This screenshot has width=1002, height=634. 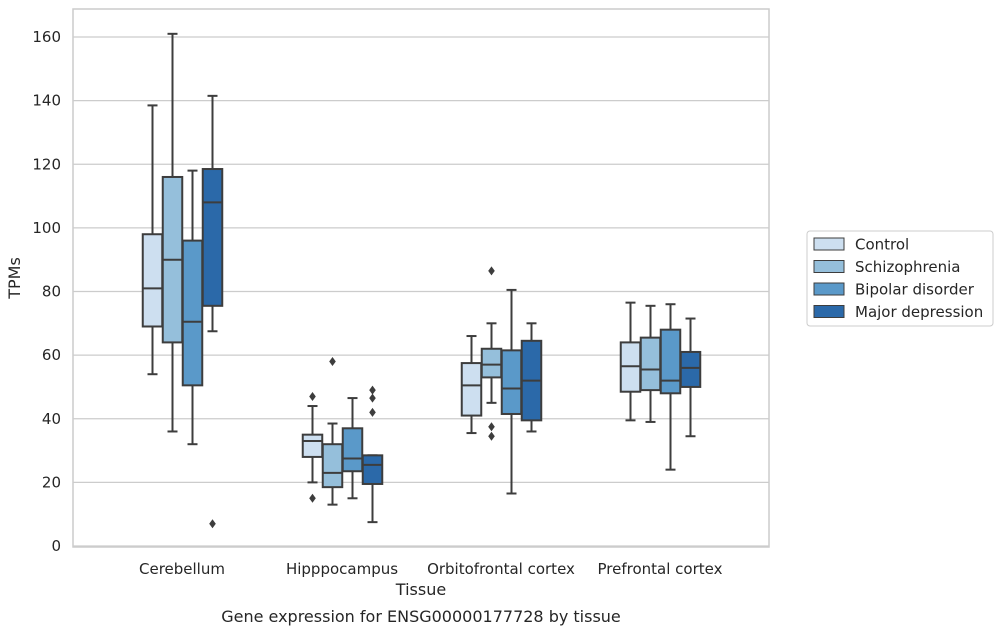 I want to click on x-tick-label: Orbitofrontal cortex, so click(x=501, y=569).